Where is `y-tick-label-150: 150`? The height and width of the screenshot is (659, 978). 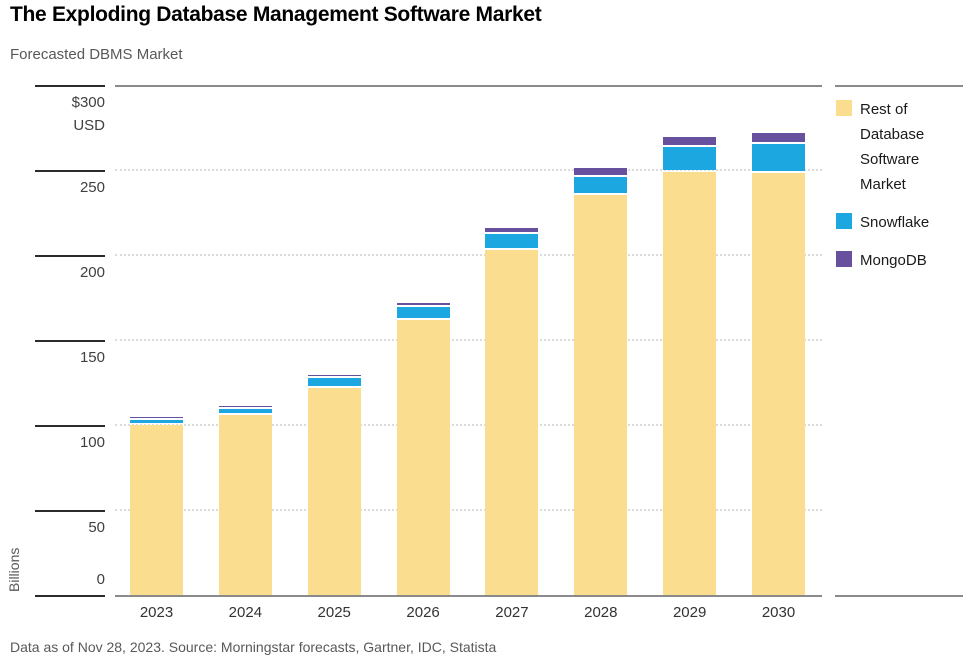 y-tick-label-150: 150 is located at coordinates (92, 357).